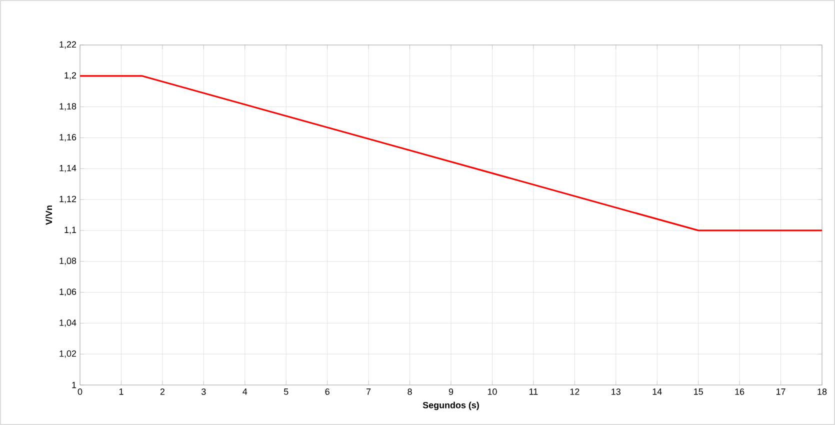 The width and height of the screenshot is (835, 425). I want to click on y-tick-label: 1,2, so click(70, 76).